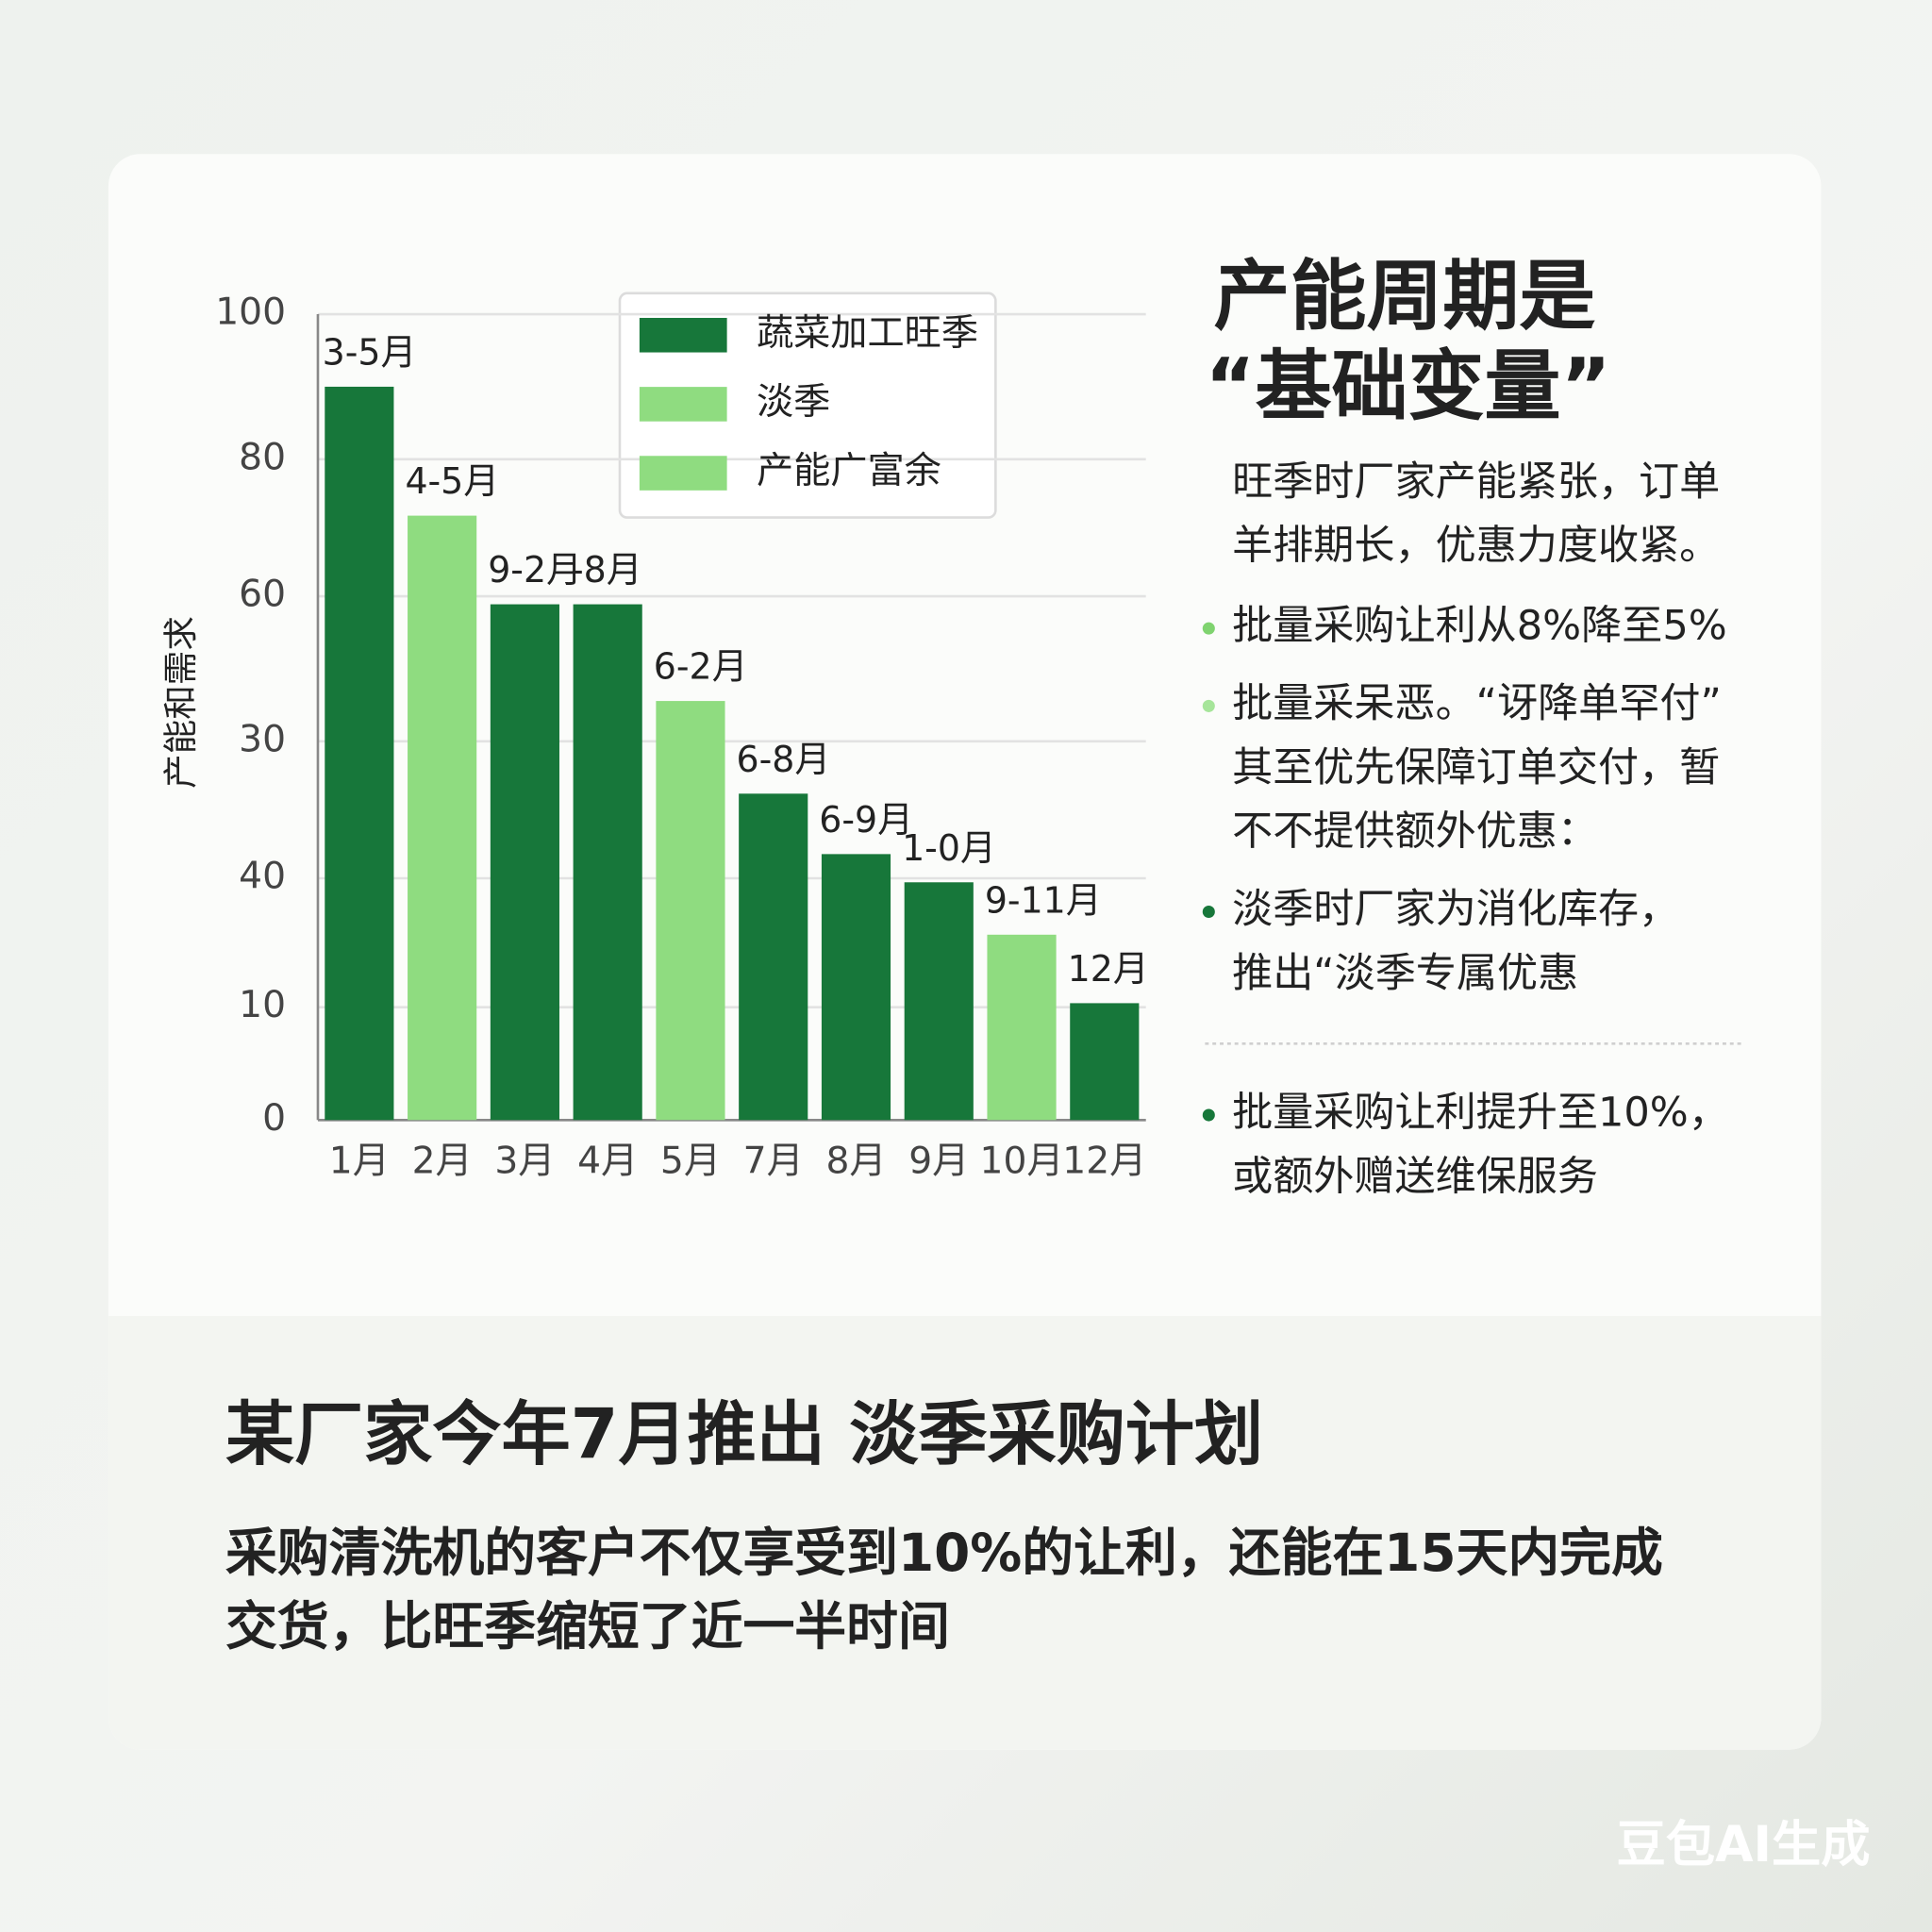 The width and height of the screenshot is (1932, 1932). What do you see at coordinates (1476, 768) in the screenshot?
I see `bullet-text: 其至优先保障订单交付，暂` at bounding box center [1476, 768].